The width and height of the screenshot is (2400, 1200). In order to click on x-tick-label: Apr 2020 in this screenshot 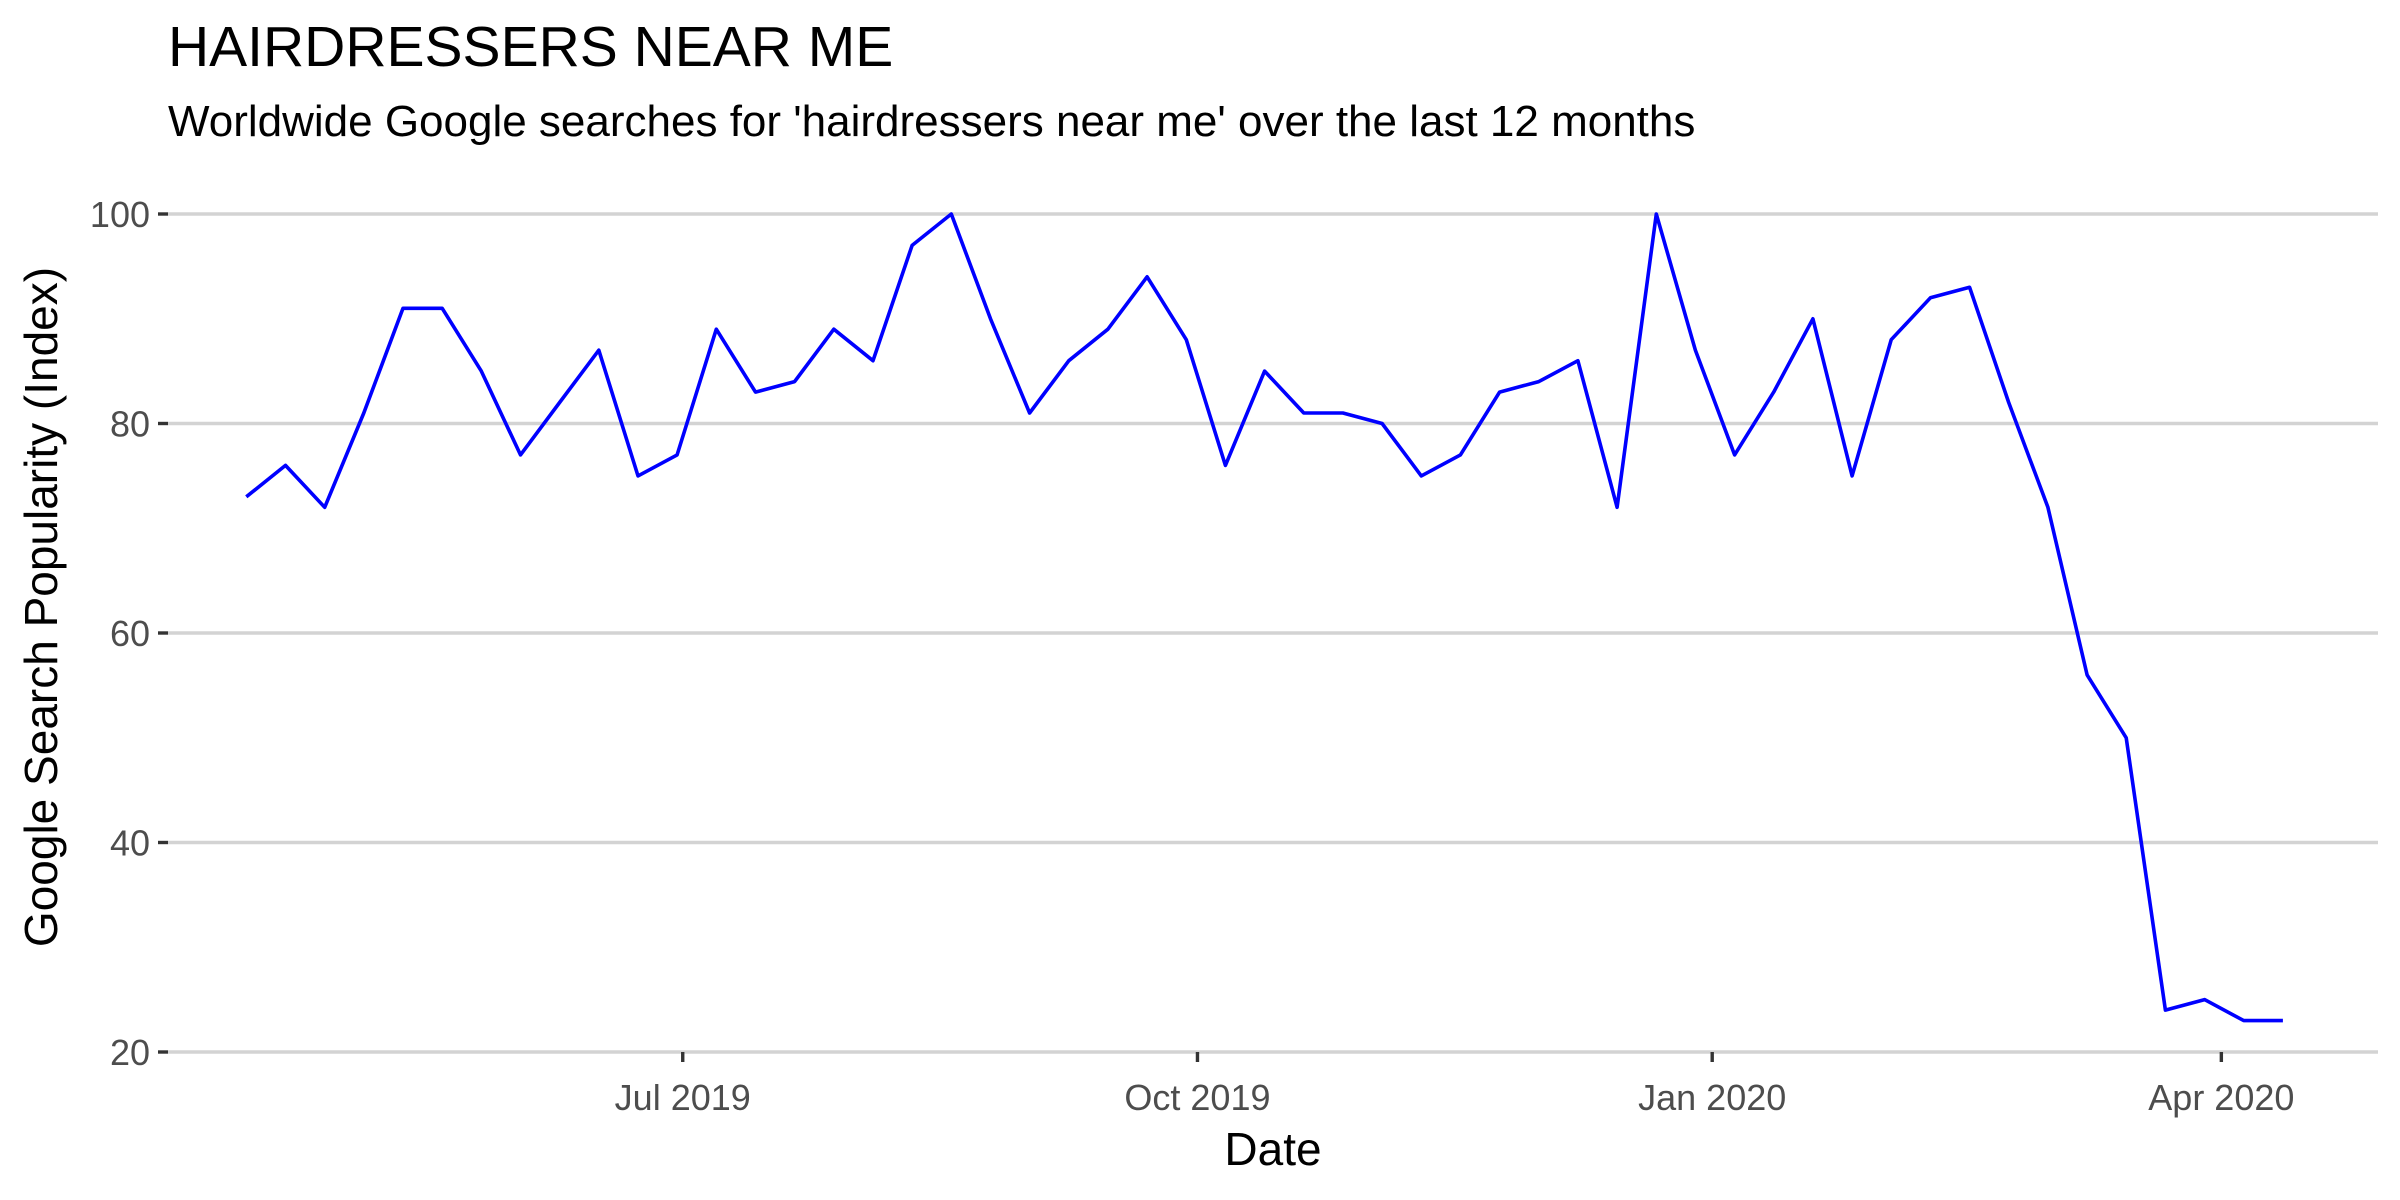, I will do `click(2221, 1097)`.